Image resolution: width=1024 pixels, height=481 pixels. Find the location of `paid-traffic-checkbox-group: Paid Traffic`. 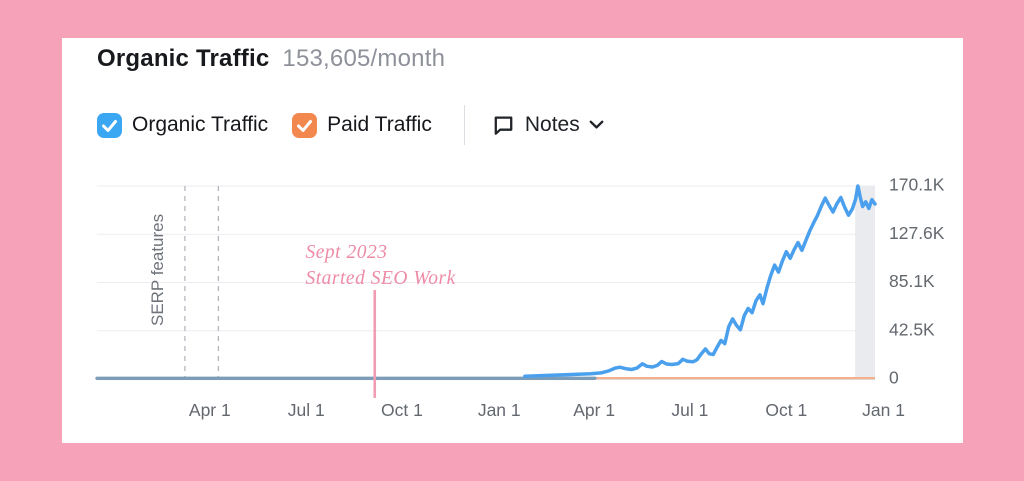

paid-traffic-checkbox-group: Paid Traffic is located at coordinates (362, 125).